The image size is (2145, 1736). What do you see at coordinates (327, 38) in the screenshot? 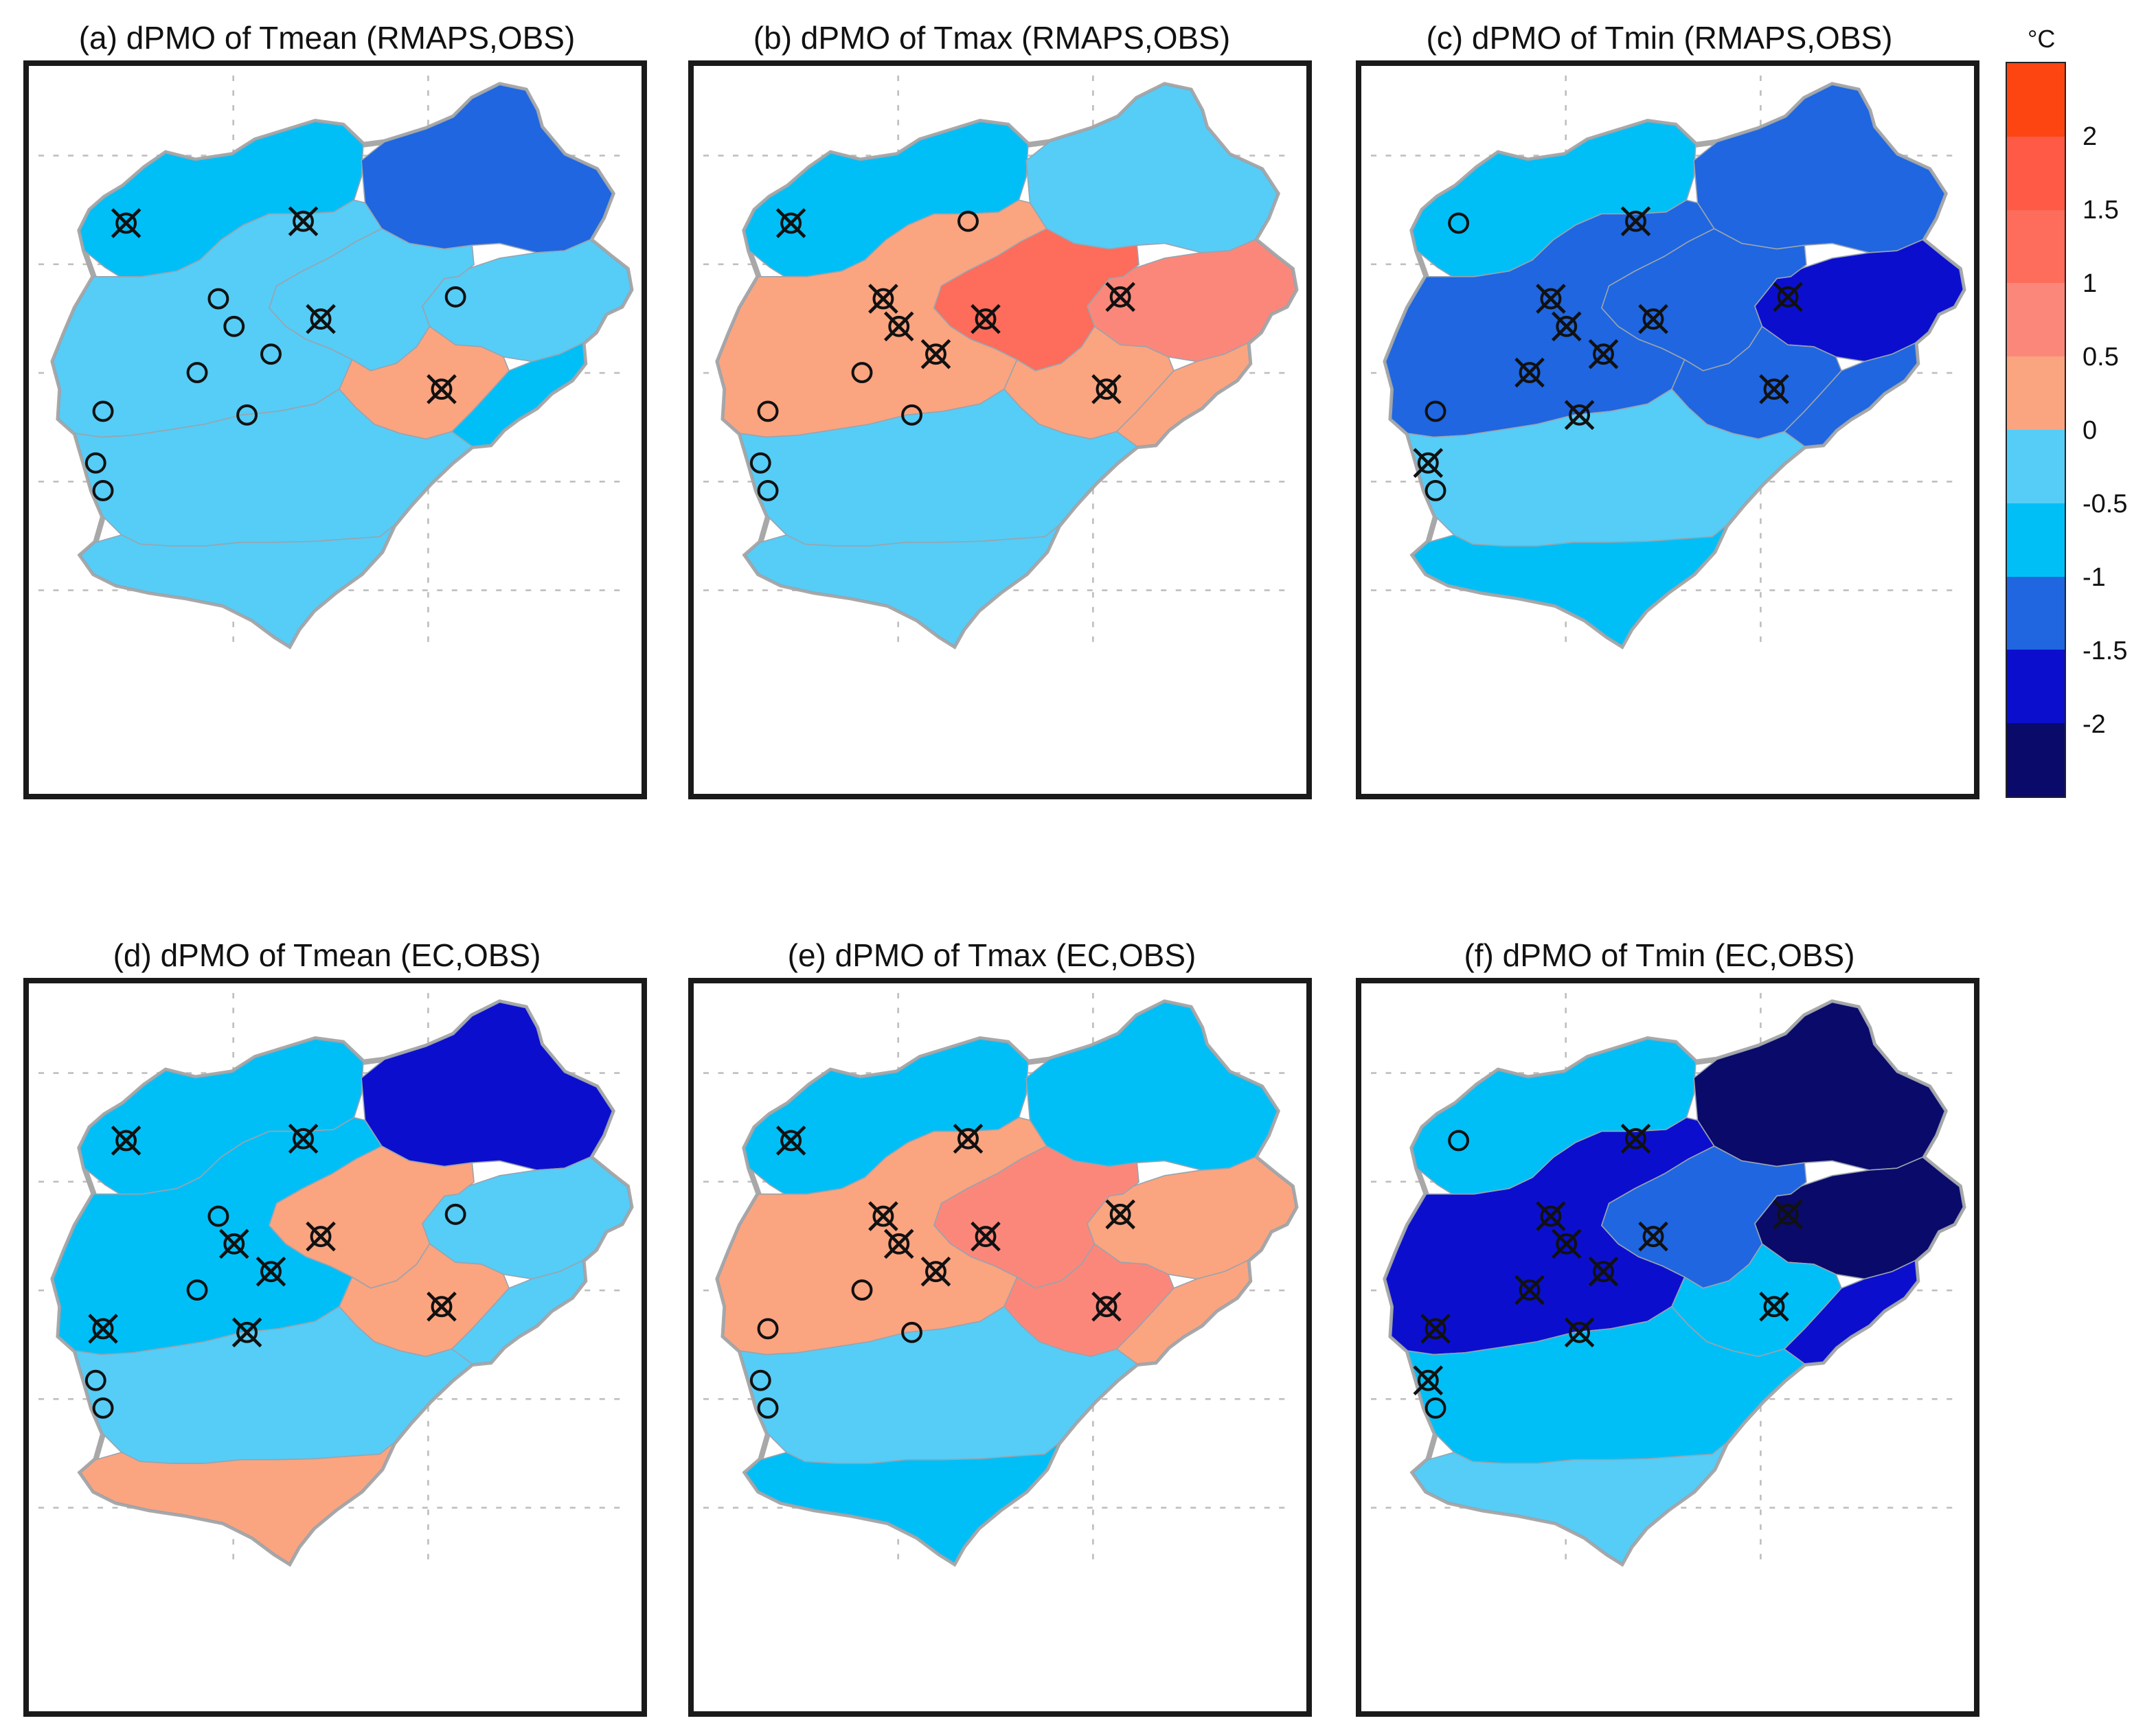
I see `panel-a-title: (a) dPMO of Tmean (RMAPS,OBS)` at bounding box center [327, 38].